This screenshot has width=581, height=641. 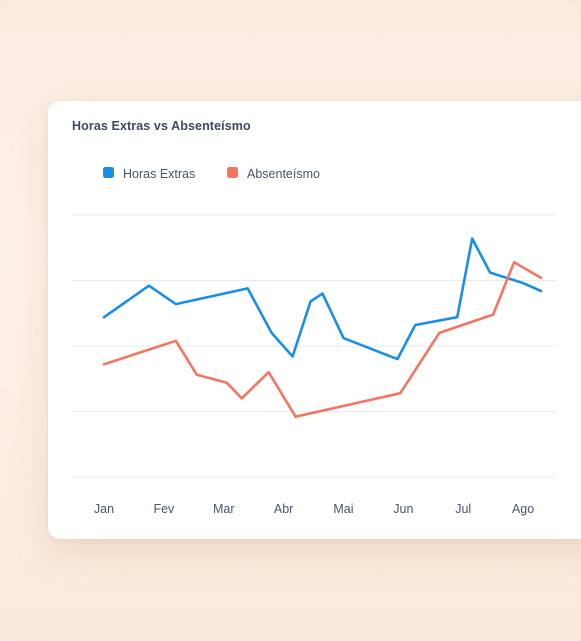 I want to click on x-axis-ticks: Jan Fev Mar Abr Mai Jun Jul Ago, so click(x=314, y=509).